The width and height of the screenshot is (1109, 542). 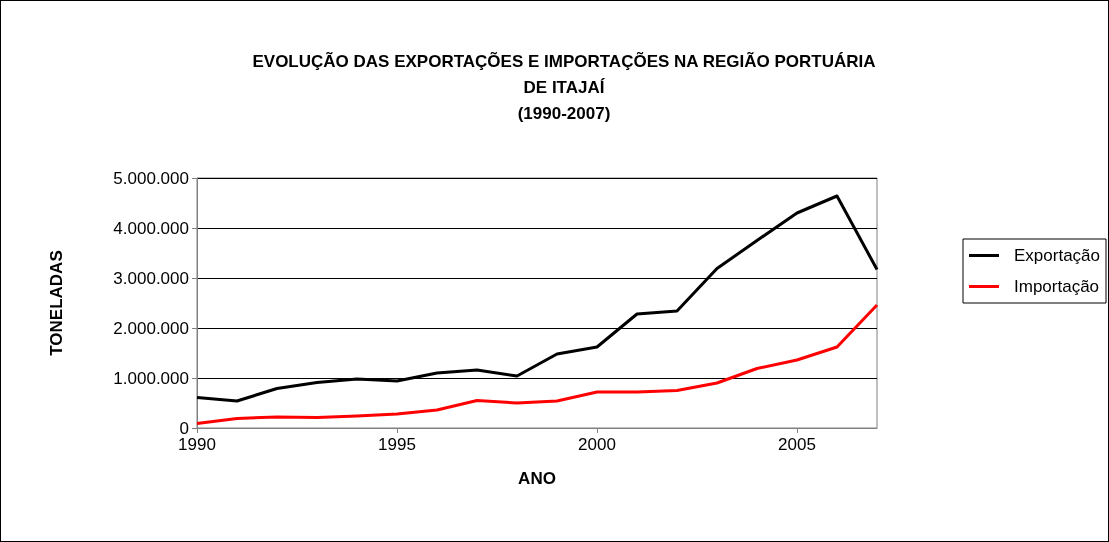 What do you see at coordinates (151, 378) in the screenshot?
I see `y-tick-label: 1.000.000` at bounding box center [151, 378].